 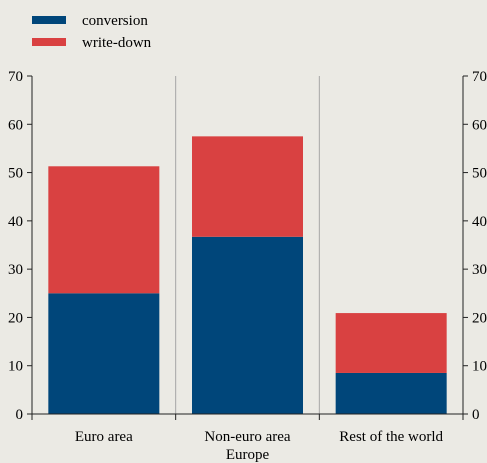 I want to click on y-tick-label-right: 20, so click(x=479, y=318).